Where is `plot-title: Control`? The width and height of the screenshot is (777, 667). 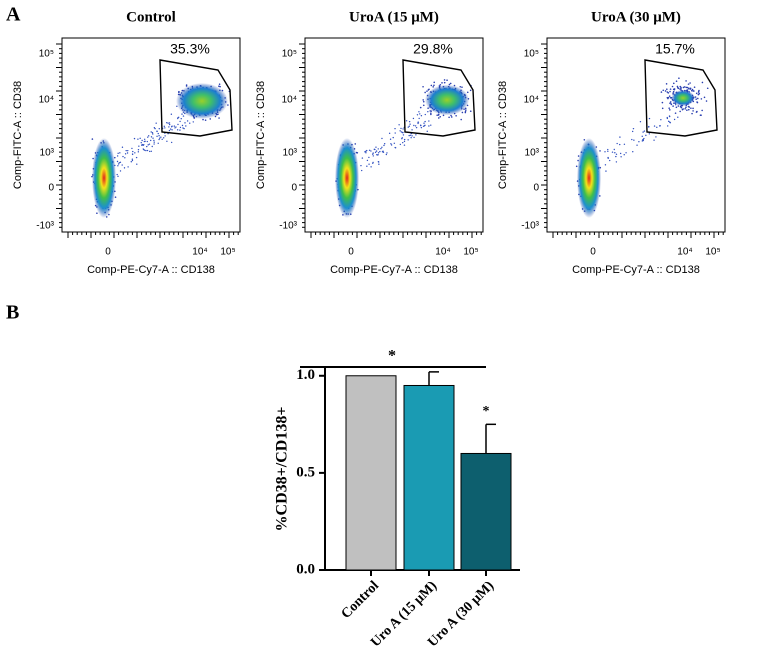 plot-title: Control is located at coordinates (151, 17).